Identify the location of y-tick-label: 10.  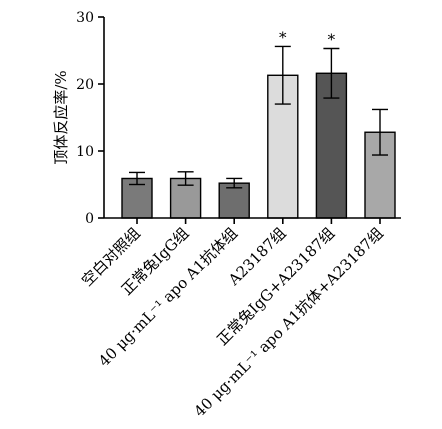
(85, 152).